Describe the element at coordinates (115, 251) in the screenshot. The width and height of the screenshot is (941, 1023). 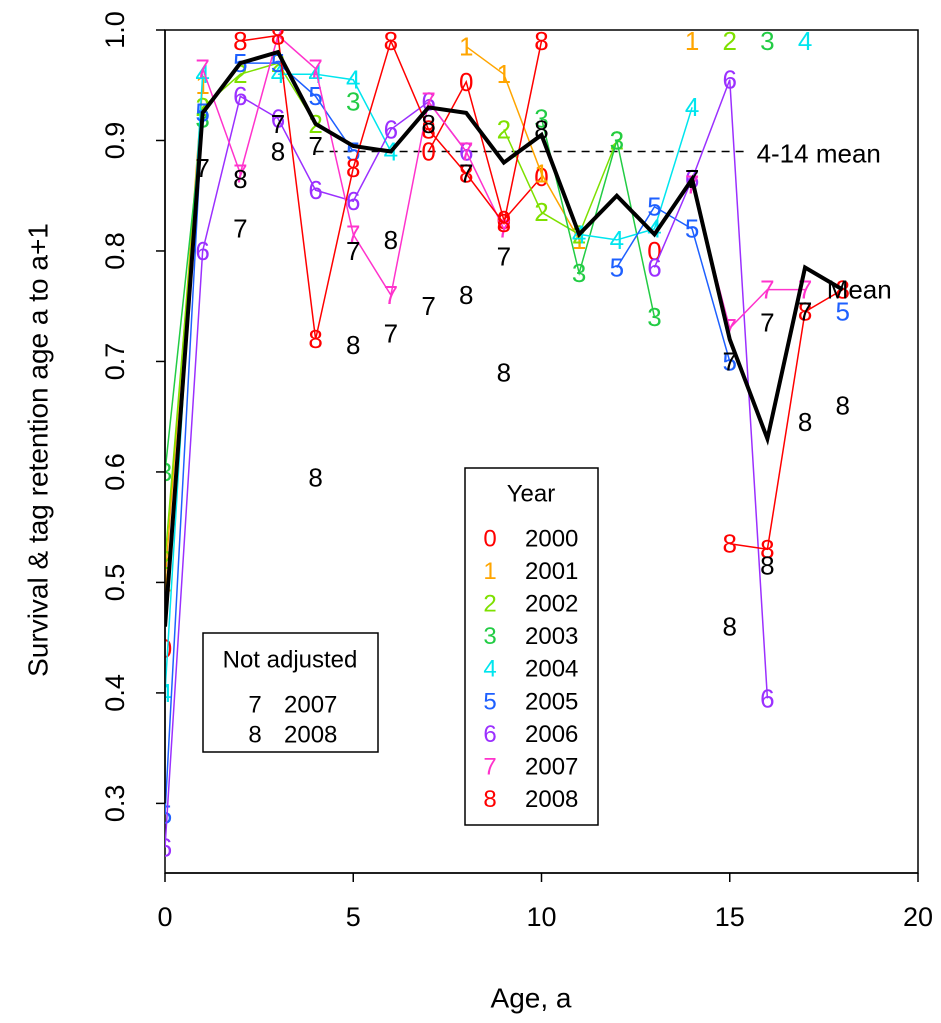
I see `y-tick-label: 0.8` at that location.